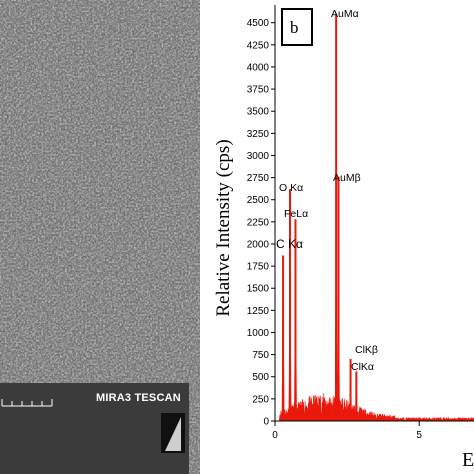 The width and height of the screenshot is (474, 474). What do you see at coordinates (258, 200) in the screenshot?
I see `y-tick-label: 2500` at bounding box center [258, 200].